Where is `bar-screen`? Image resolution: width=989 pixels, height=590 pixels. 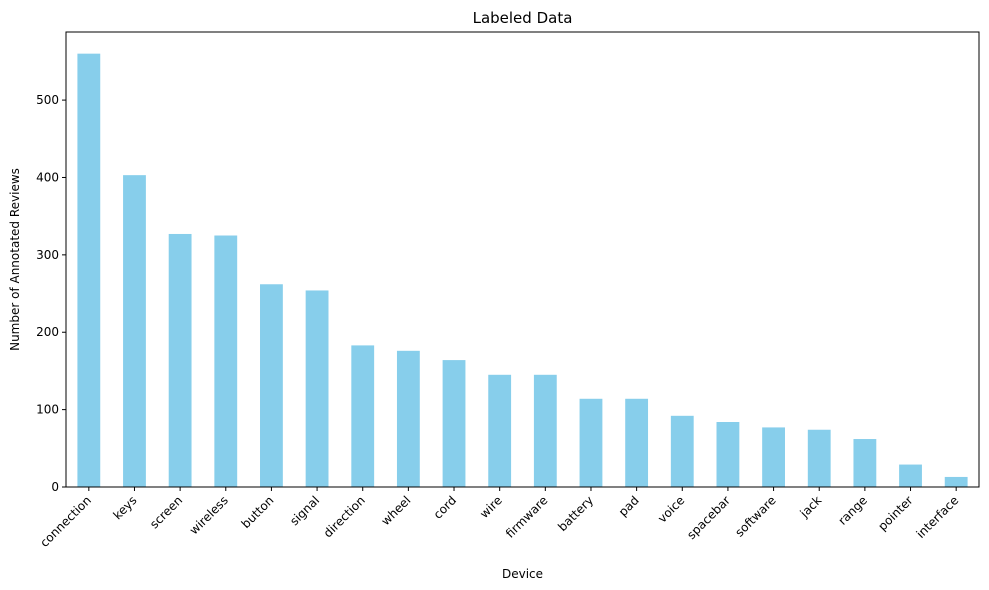
bar-screen is located at coordinates (180, 360).